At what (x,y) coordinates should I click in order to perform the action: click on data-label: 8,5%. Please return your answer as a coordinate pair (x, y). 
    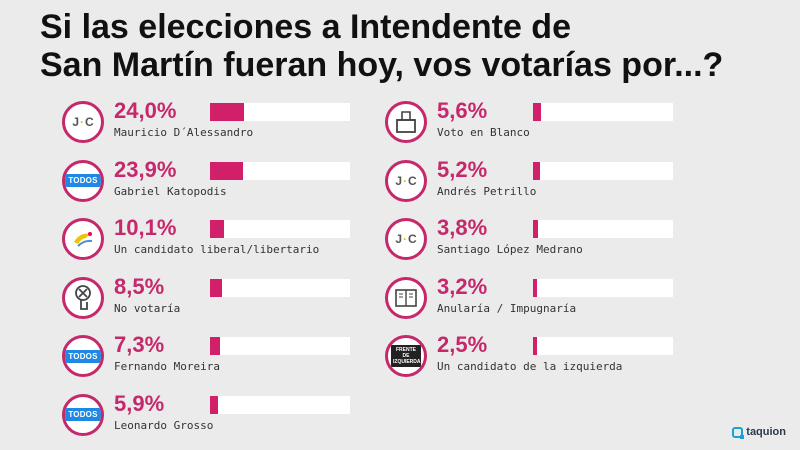
    Looking at the image, I should click on (139, 286).